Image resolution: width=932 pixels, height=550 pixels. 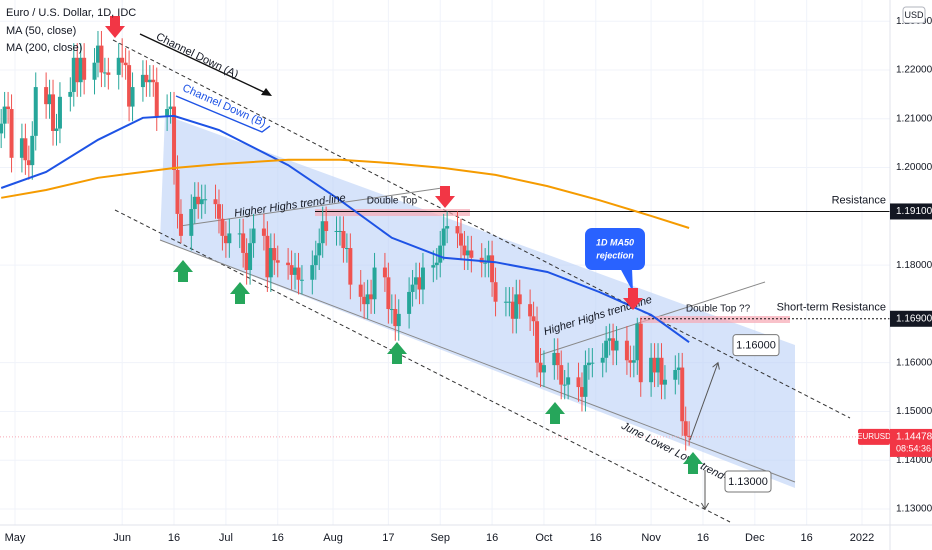 What do you see at coordinates (615, 255) in the screenshot?
I see `annotation: rejection` at bounding box center [615, 255].